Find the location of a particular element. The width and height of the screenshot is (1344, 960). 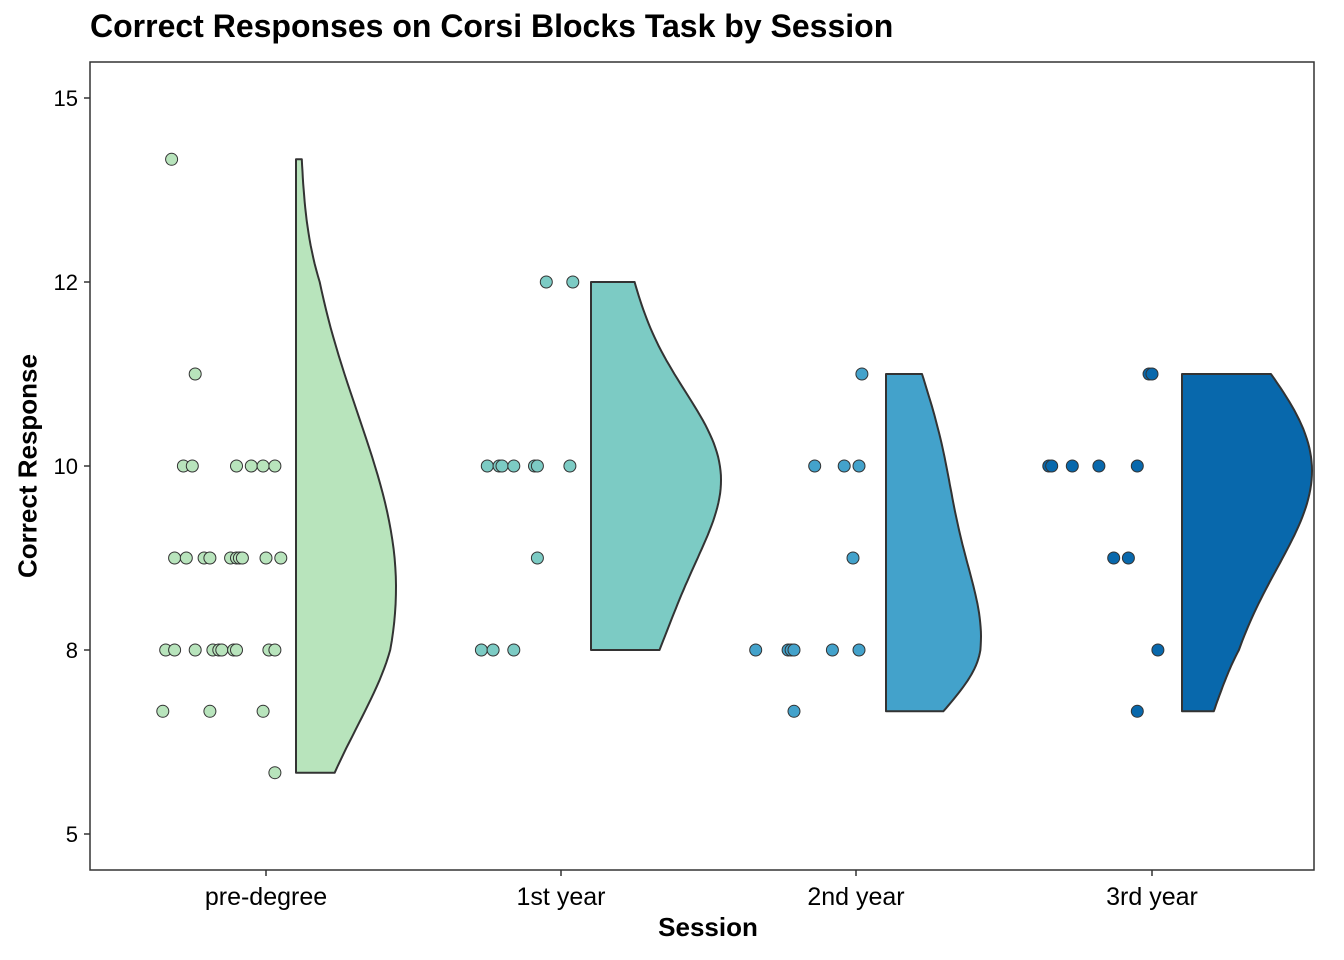

y-tick-label: 5 is located at coordinates (72, 834).